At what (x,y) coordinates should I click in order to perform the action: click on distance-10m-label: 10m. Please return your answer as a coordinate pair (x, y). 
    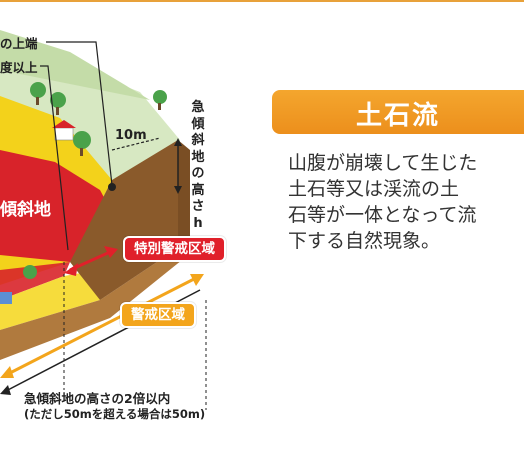
    Looking at the image, I should click on (131, 135).